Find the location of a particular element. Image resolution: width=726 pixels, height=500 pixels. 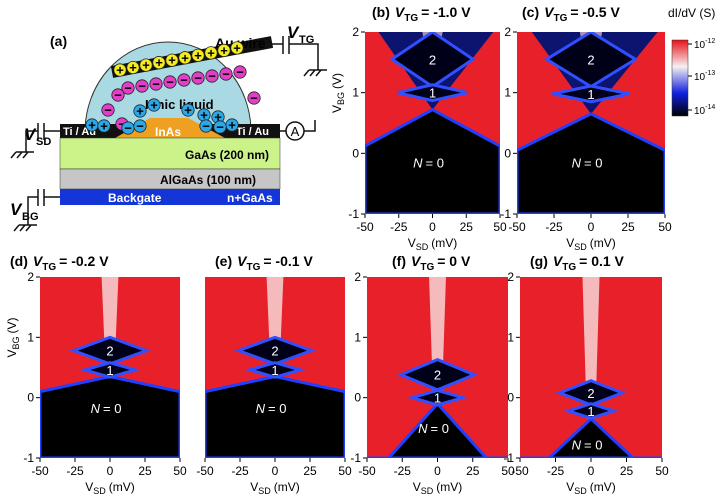

region-label: = 0 is located at coordinates (440, 428).